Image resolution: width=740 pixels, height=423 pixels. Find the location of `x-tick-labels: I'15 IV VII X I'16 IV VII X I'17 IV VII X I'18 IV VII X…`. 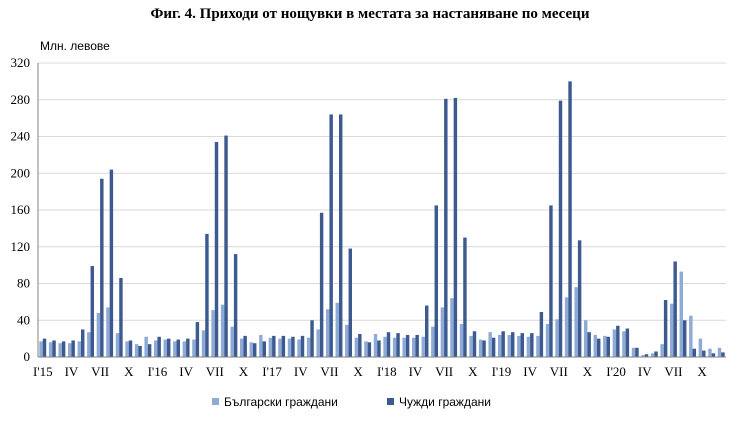

x-tick-labels: I'15 IV VII X I'16 IV VII X I'17 IV VII X I'18 IV VII X… is located at coordinates (370, 371).